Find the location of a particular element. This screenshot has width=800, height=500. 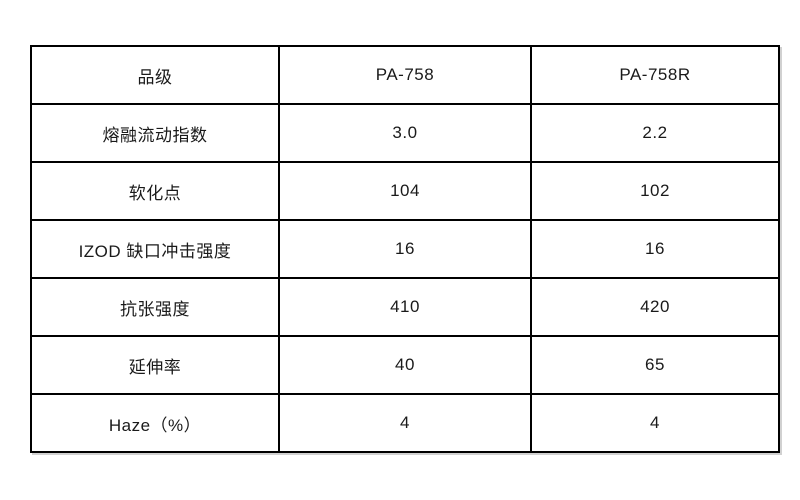

table-row-tensile-strength: 抗张强度 410 420 is located at coordinates (405, 307).